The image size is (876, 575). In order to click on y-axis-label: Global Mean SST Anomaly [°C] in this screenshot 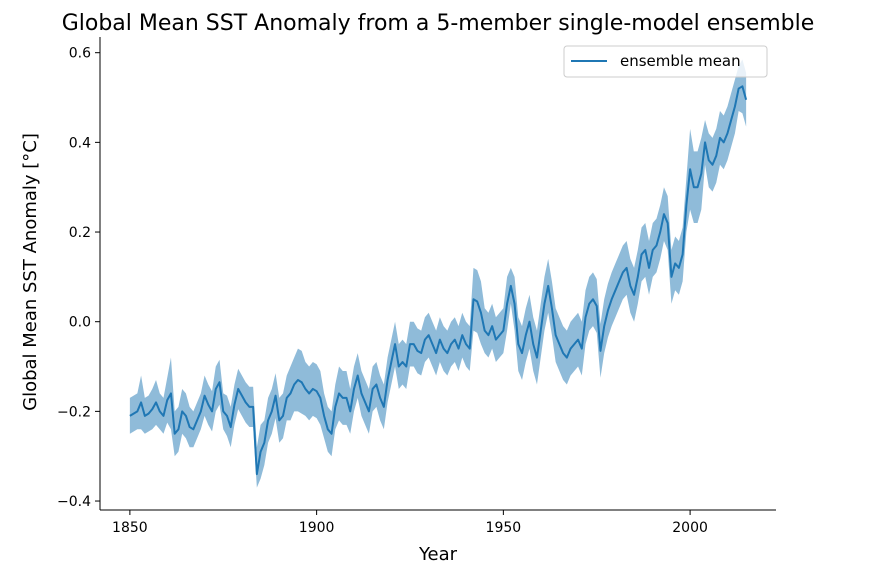, I will do `click(30, 272)`.